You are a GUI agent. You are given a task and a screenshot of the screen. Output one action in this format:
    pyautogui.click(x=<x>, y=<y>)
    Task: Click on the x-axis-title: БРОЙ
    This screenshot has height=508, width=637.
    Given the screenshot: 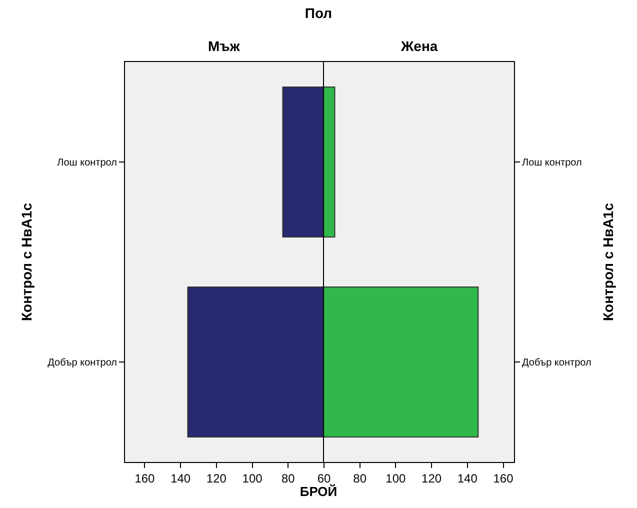 What is the action you would take?
    pyautogui.click(x=318, y=491)
    